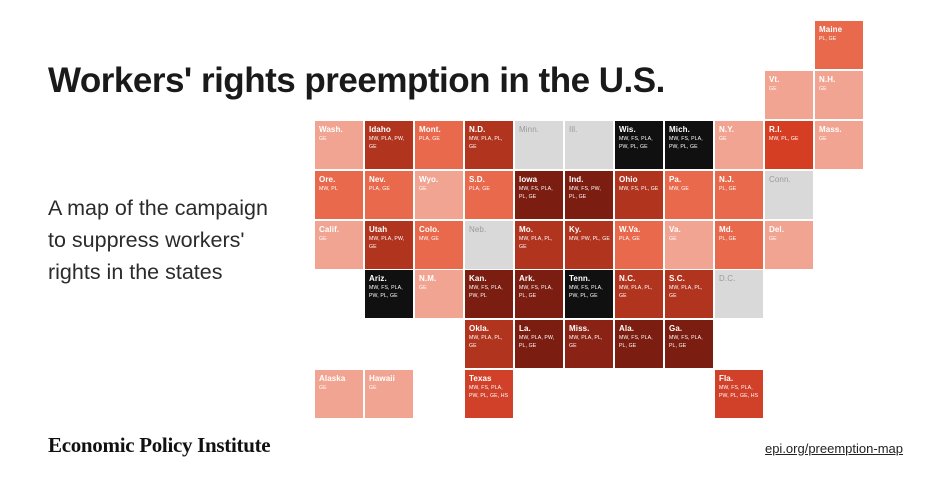 Image resolution: width=950 pixels, height=497 pixels. I want to click on state-abbr: Idaho, so click(380, 129).